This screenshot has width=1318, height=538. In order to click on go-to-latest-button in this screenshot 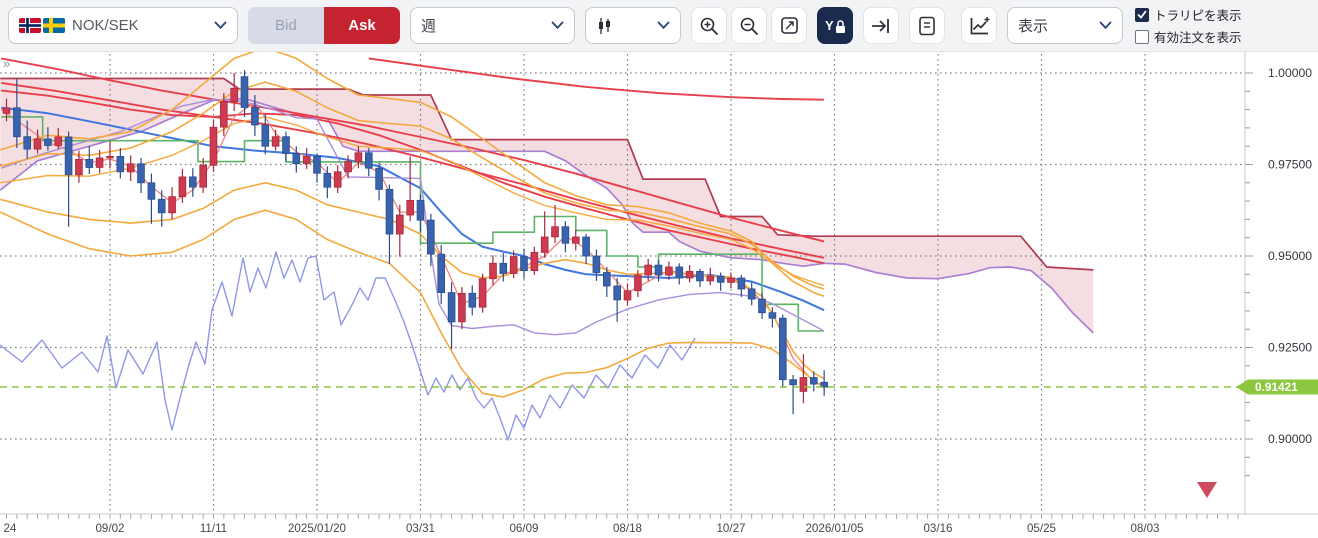, I will do `click(881, 25)`.